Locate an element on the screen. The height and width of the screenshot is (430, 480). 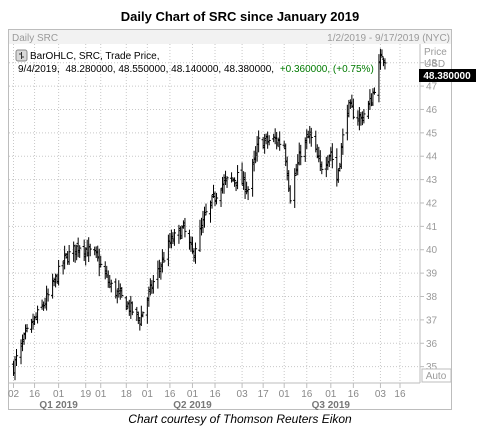
y-tick-label: 35 is located at coordinates (432, 367).